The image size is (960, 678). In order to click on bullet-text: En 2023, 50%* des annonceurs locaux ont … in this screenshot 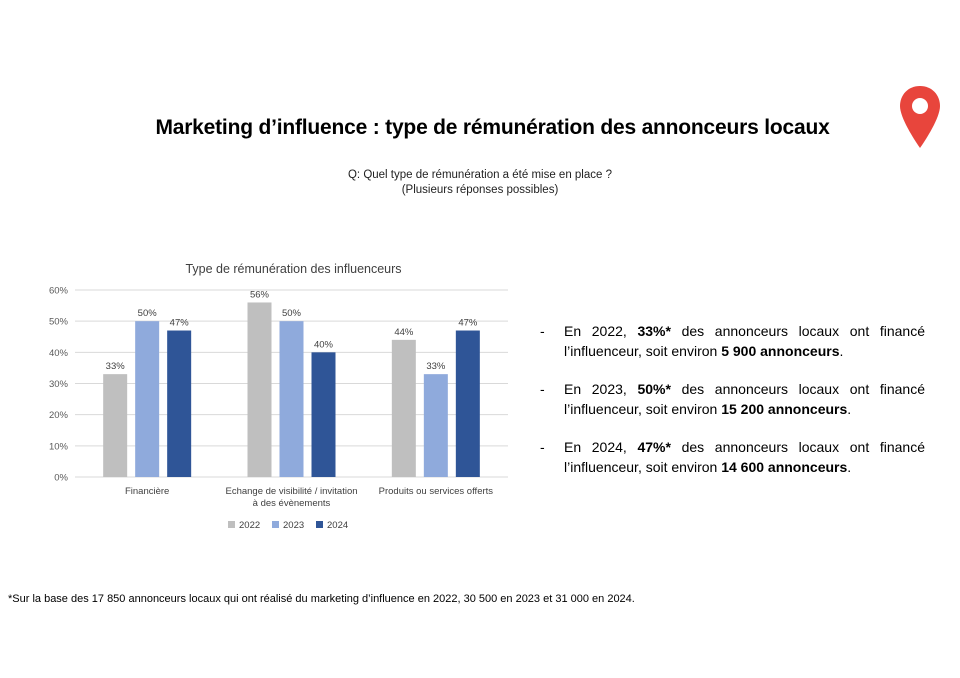, I will do `click(745, 399)`.